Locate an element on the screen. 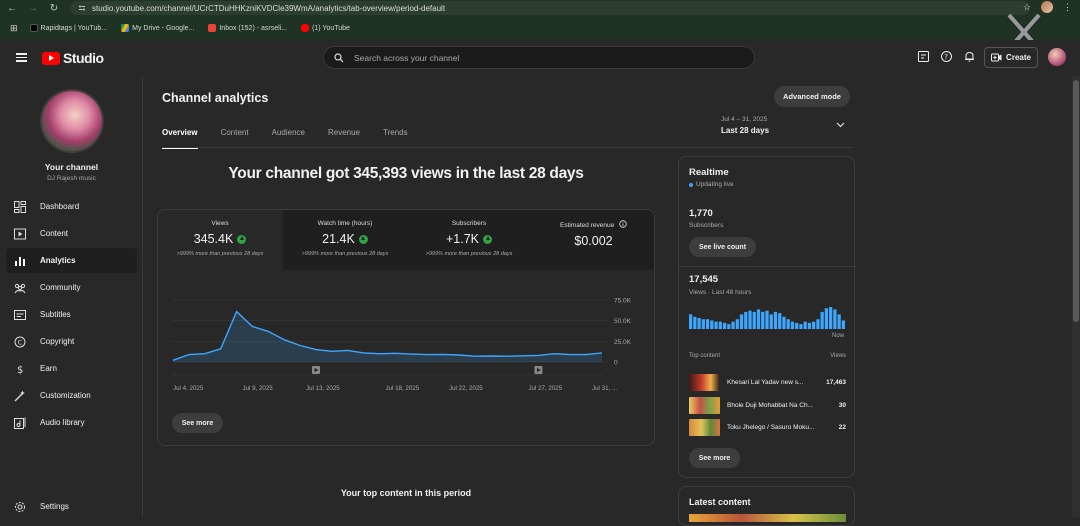  top-content-label: Top content is located at coordinates (704, 356).